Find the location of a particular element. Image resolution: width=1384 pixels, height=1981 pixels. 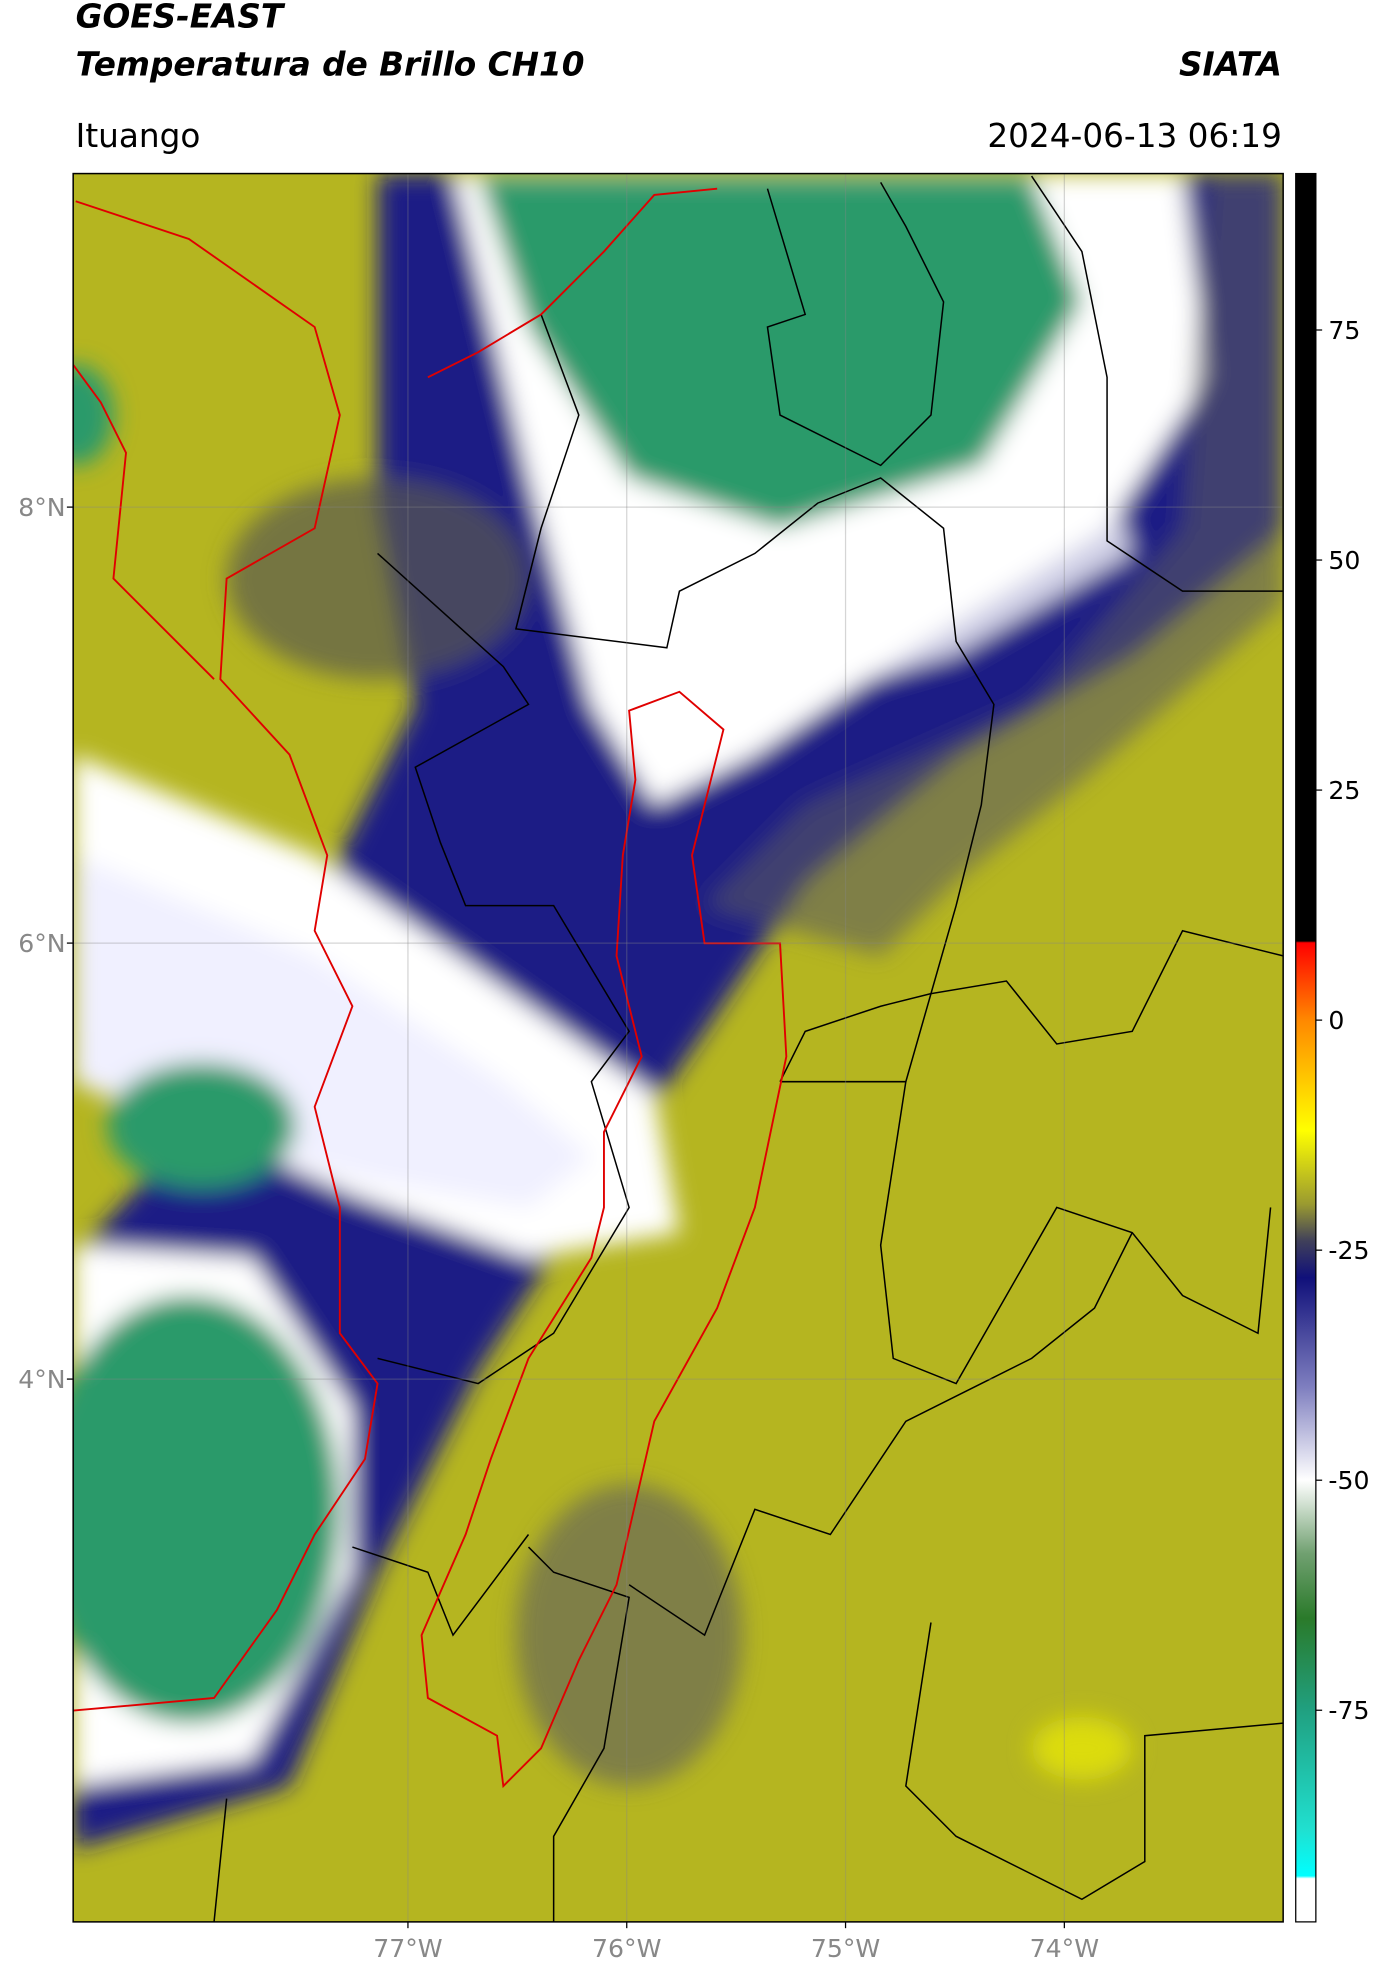

colorbar-tick-label: -50 is located at coordinates (1348, 1480).